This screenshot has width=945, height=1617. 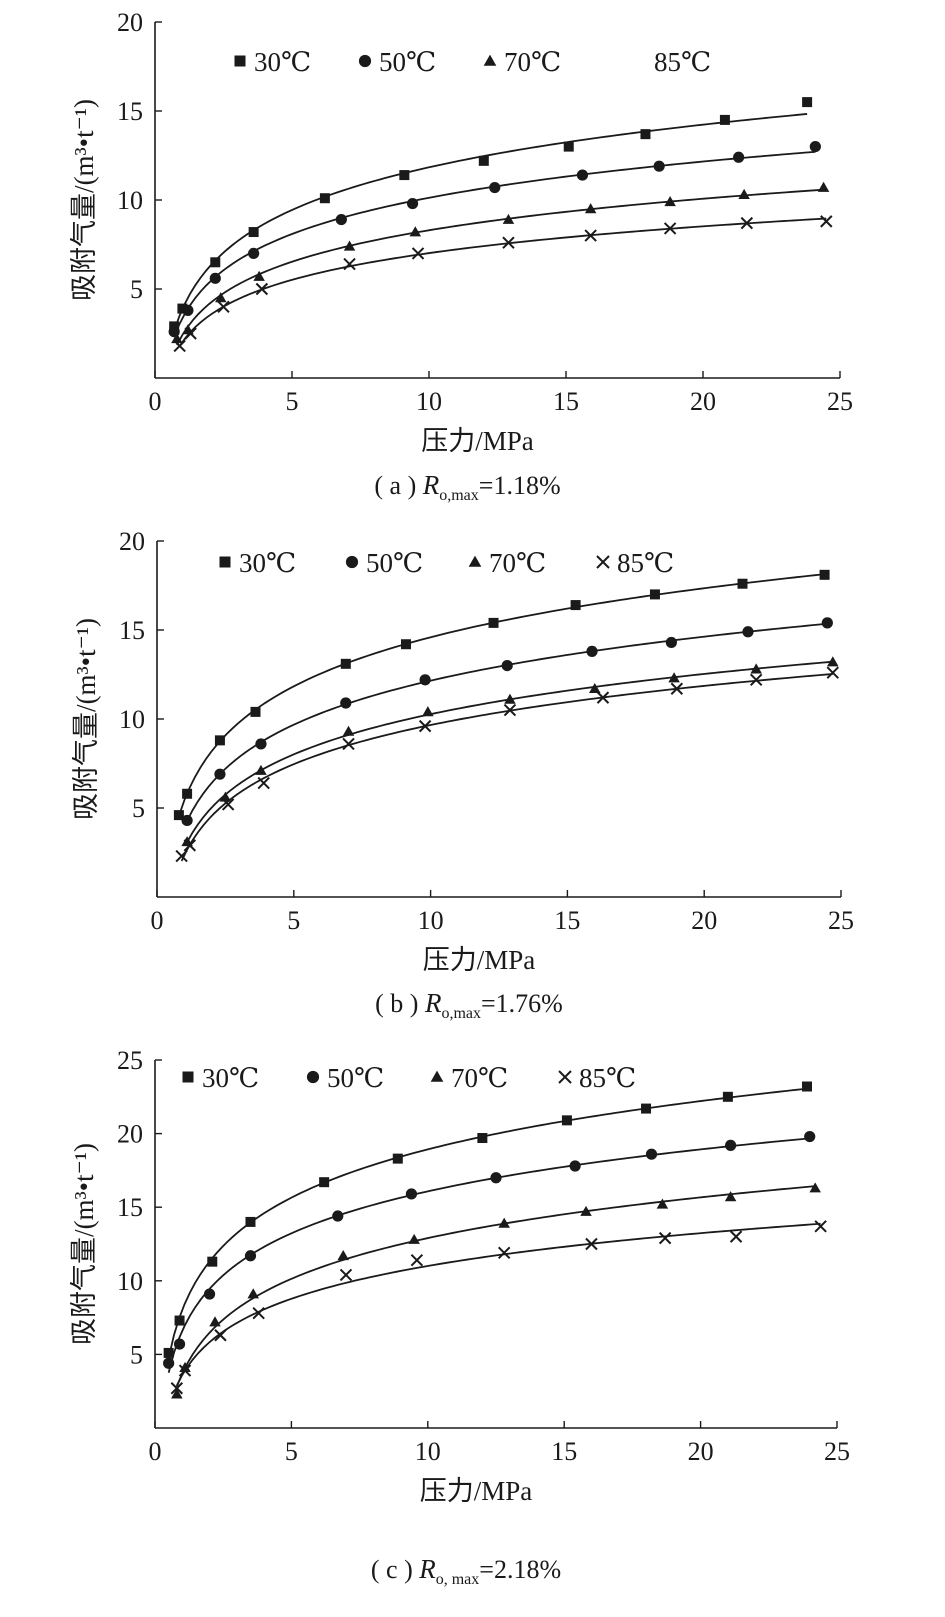 What do you see at coordinates (458, 1579) in the screenshot?
I see `caption-subscript: o, max` at bounding box center [458, 1579].